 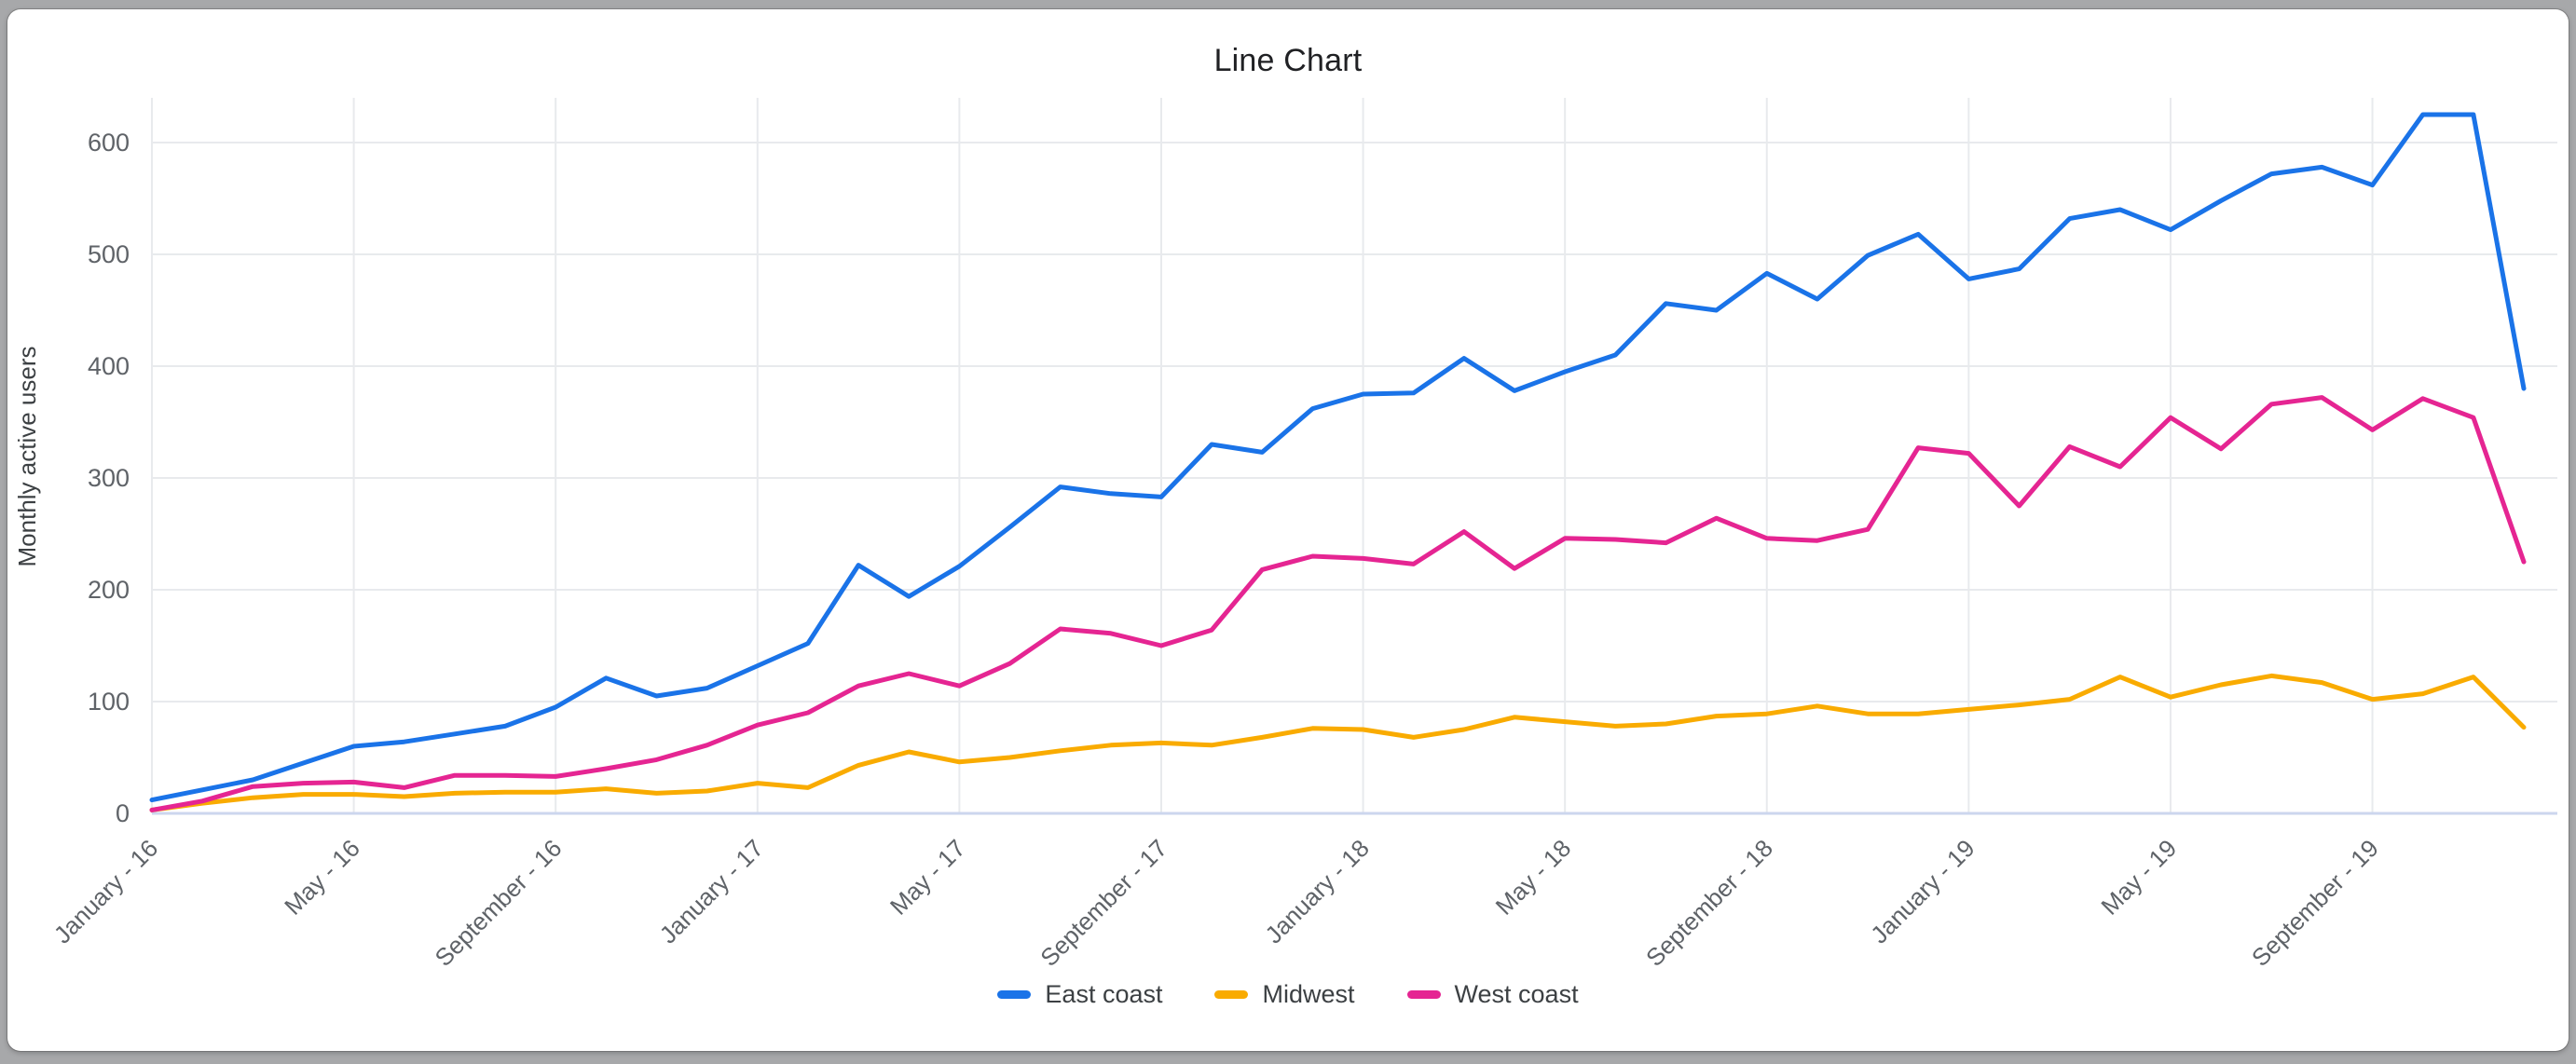 I want to click on y-axis-tick-label: 400, so click(x=109, y=366).